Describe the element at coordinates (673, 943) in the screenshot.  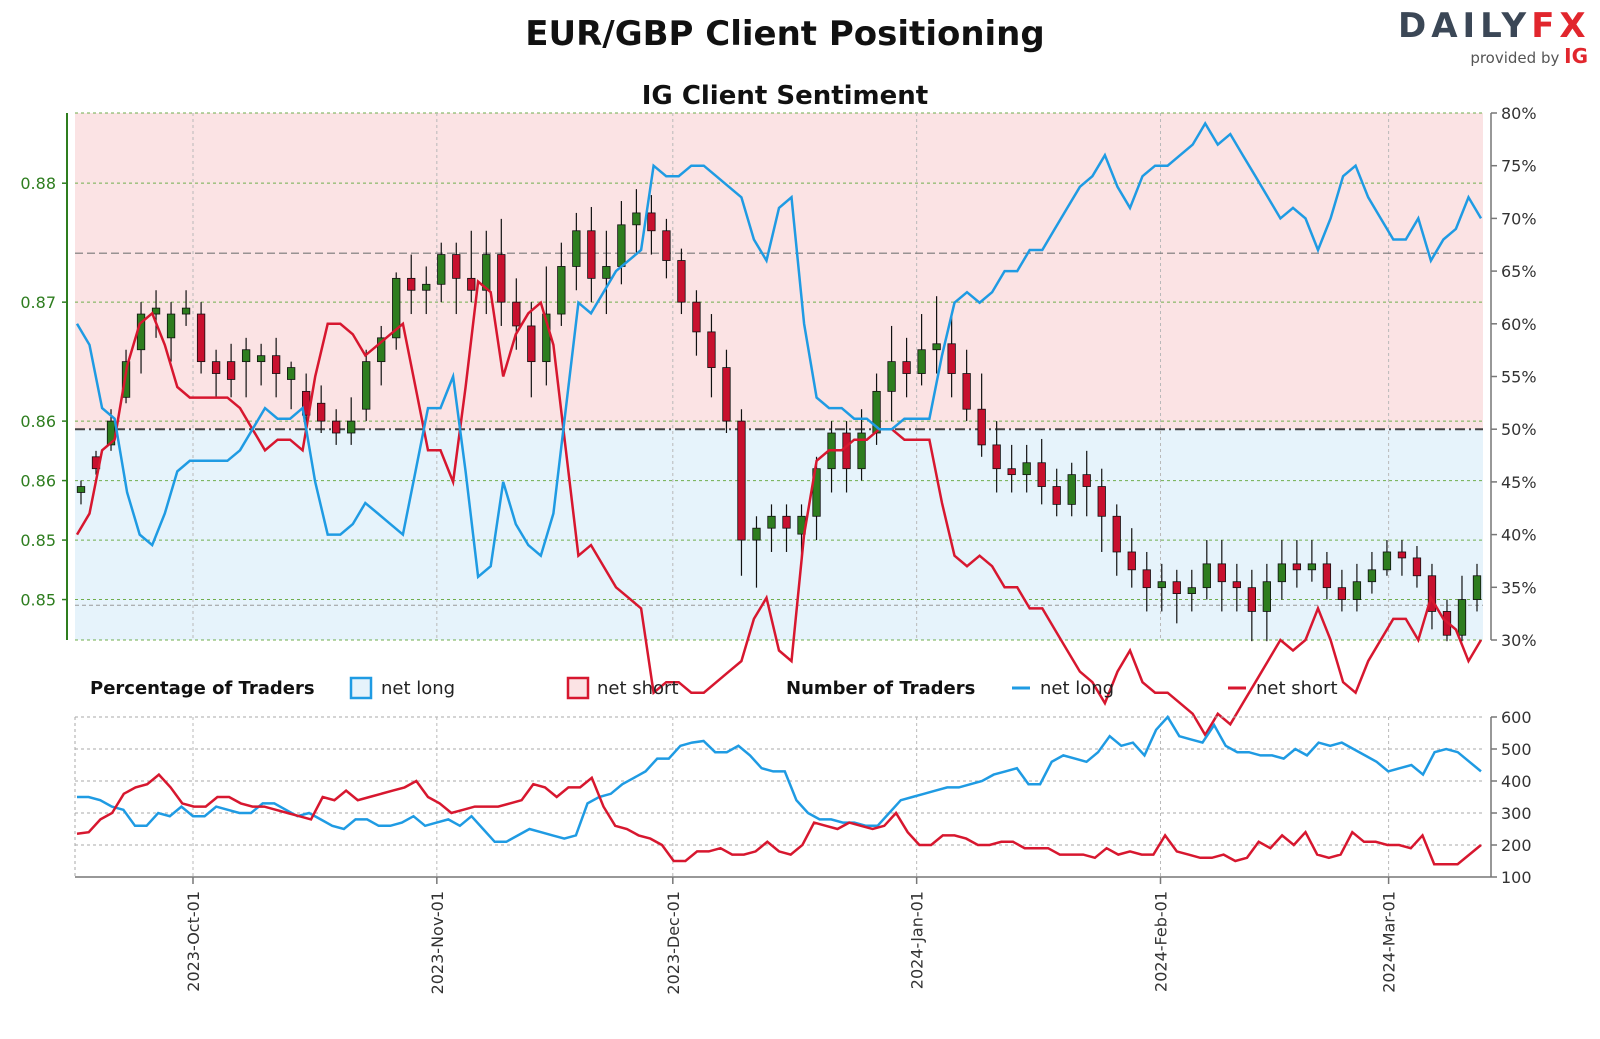
I see `date-tick-label: 2023-Dec-01` at that location.